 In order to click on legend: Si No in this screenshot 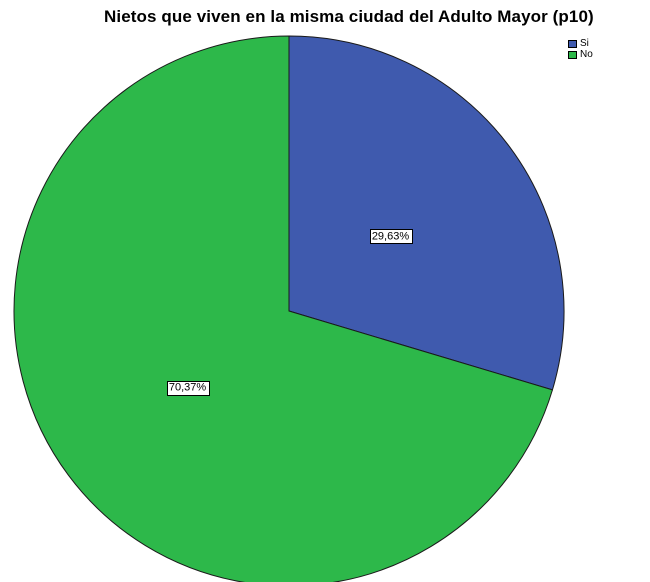, I will do `click(580, 49)`.